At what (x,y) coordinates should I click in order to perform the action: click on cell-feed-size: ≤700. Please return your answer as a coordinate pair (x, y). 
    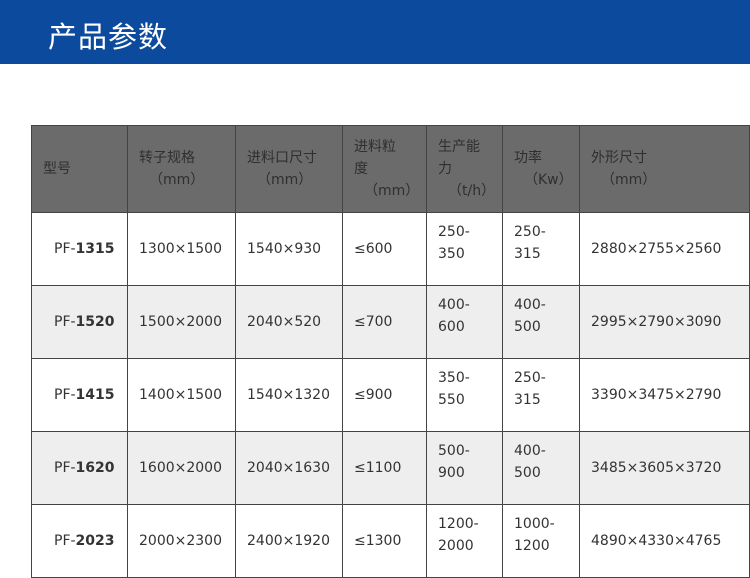
    Looking at the image, I should click on (384, 322).